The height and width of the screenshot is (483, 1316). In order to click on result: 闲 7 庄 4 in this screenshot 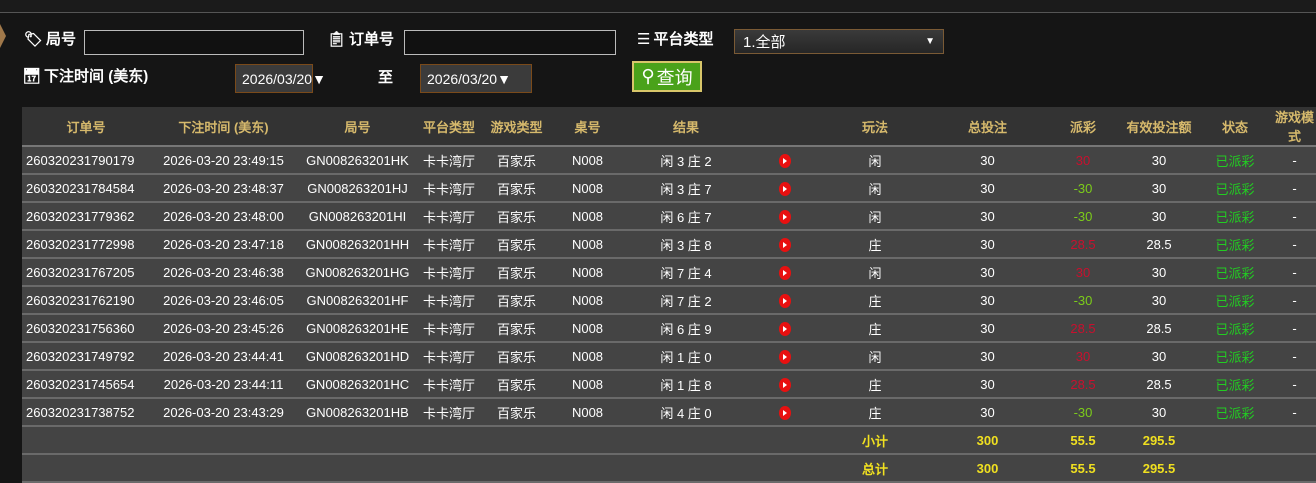, I will do `click(686, 272)`.